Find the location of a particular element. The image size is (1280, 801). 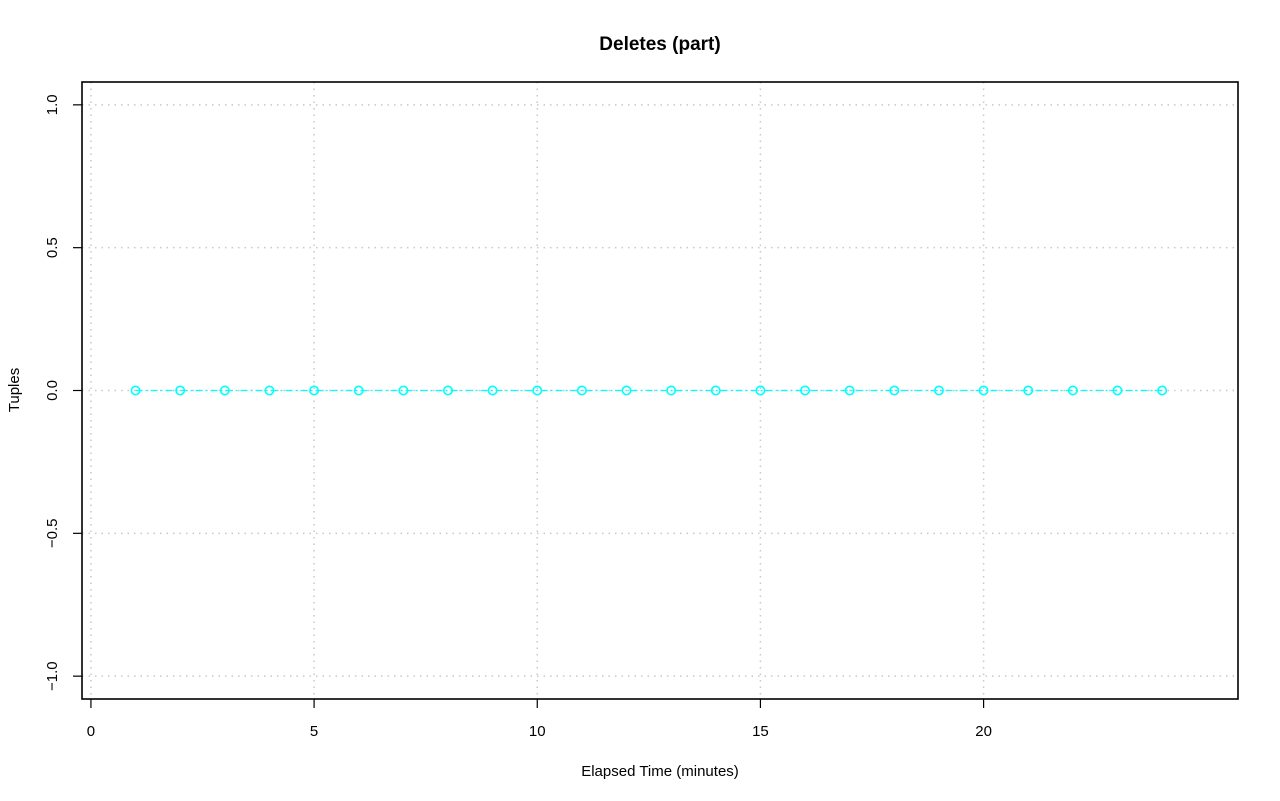

y-axis-label: Tuples is located at coordinates (14, 390).